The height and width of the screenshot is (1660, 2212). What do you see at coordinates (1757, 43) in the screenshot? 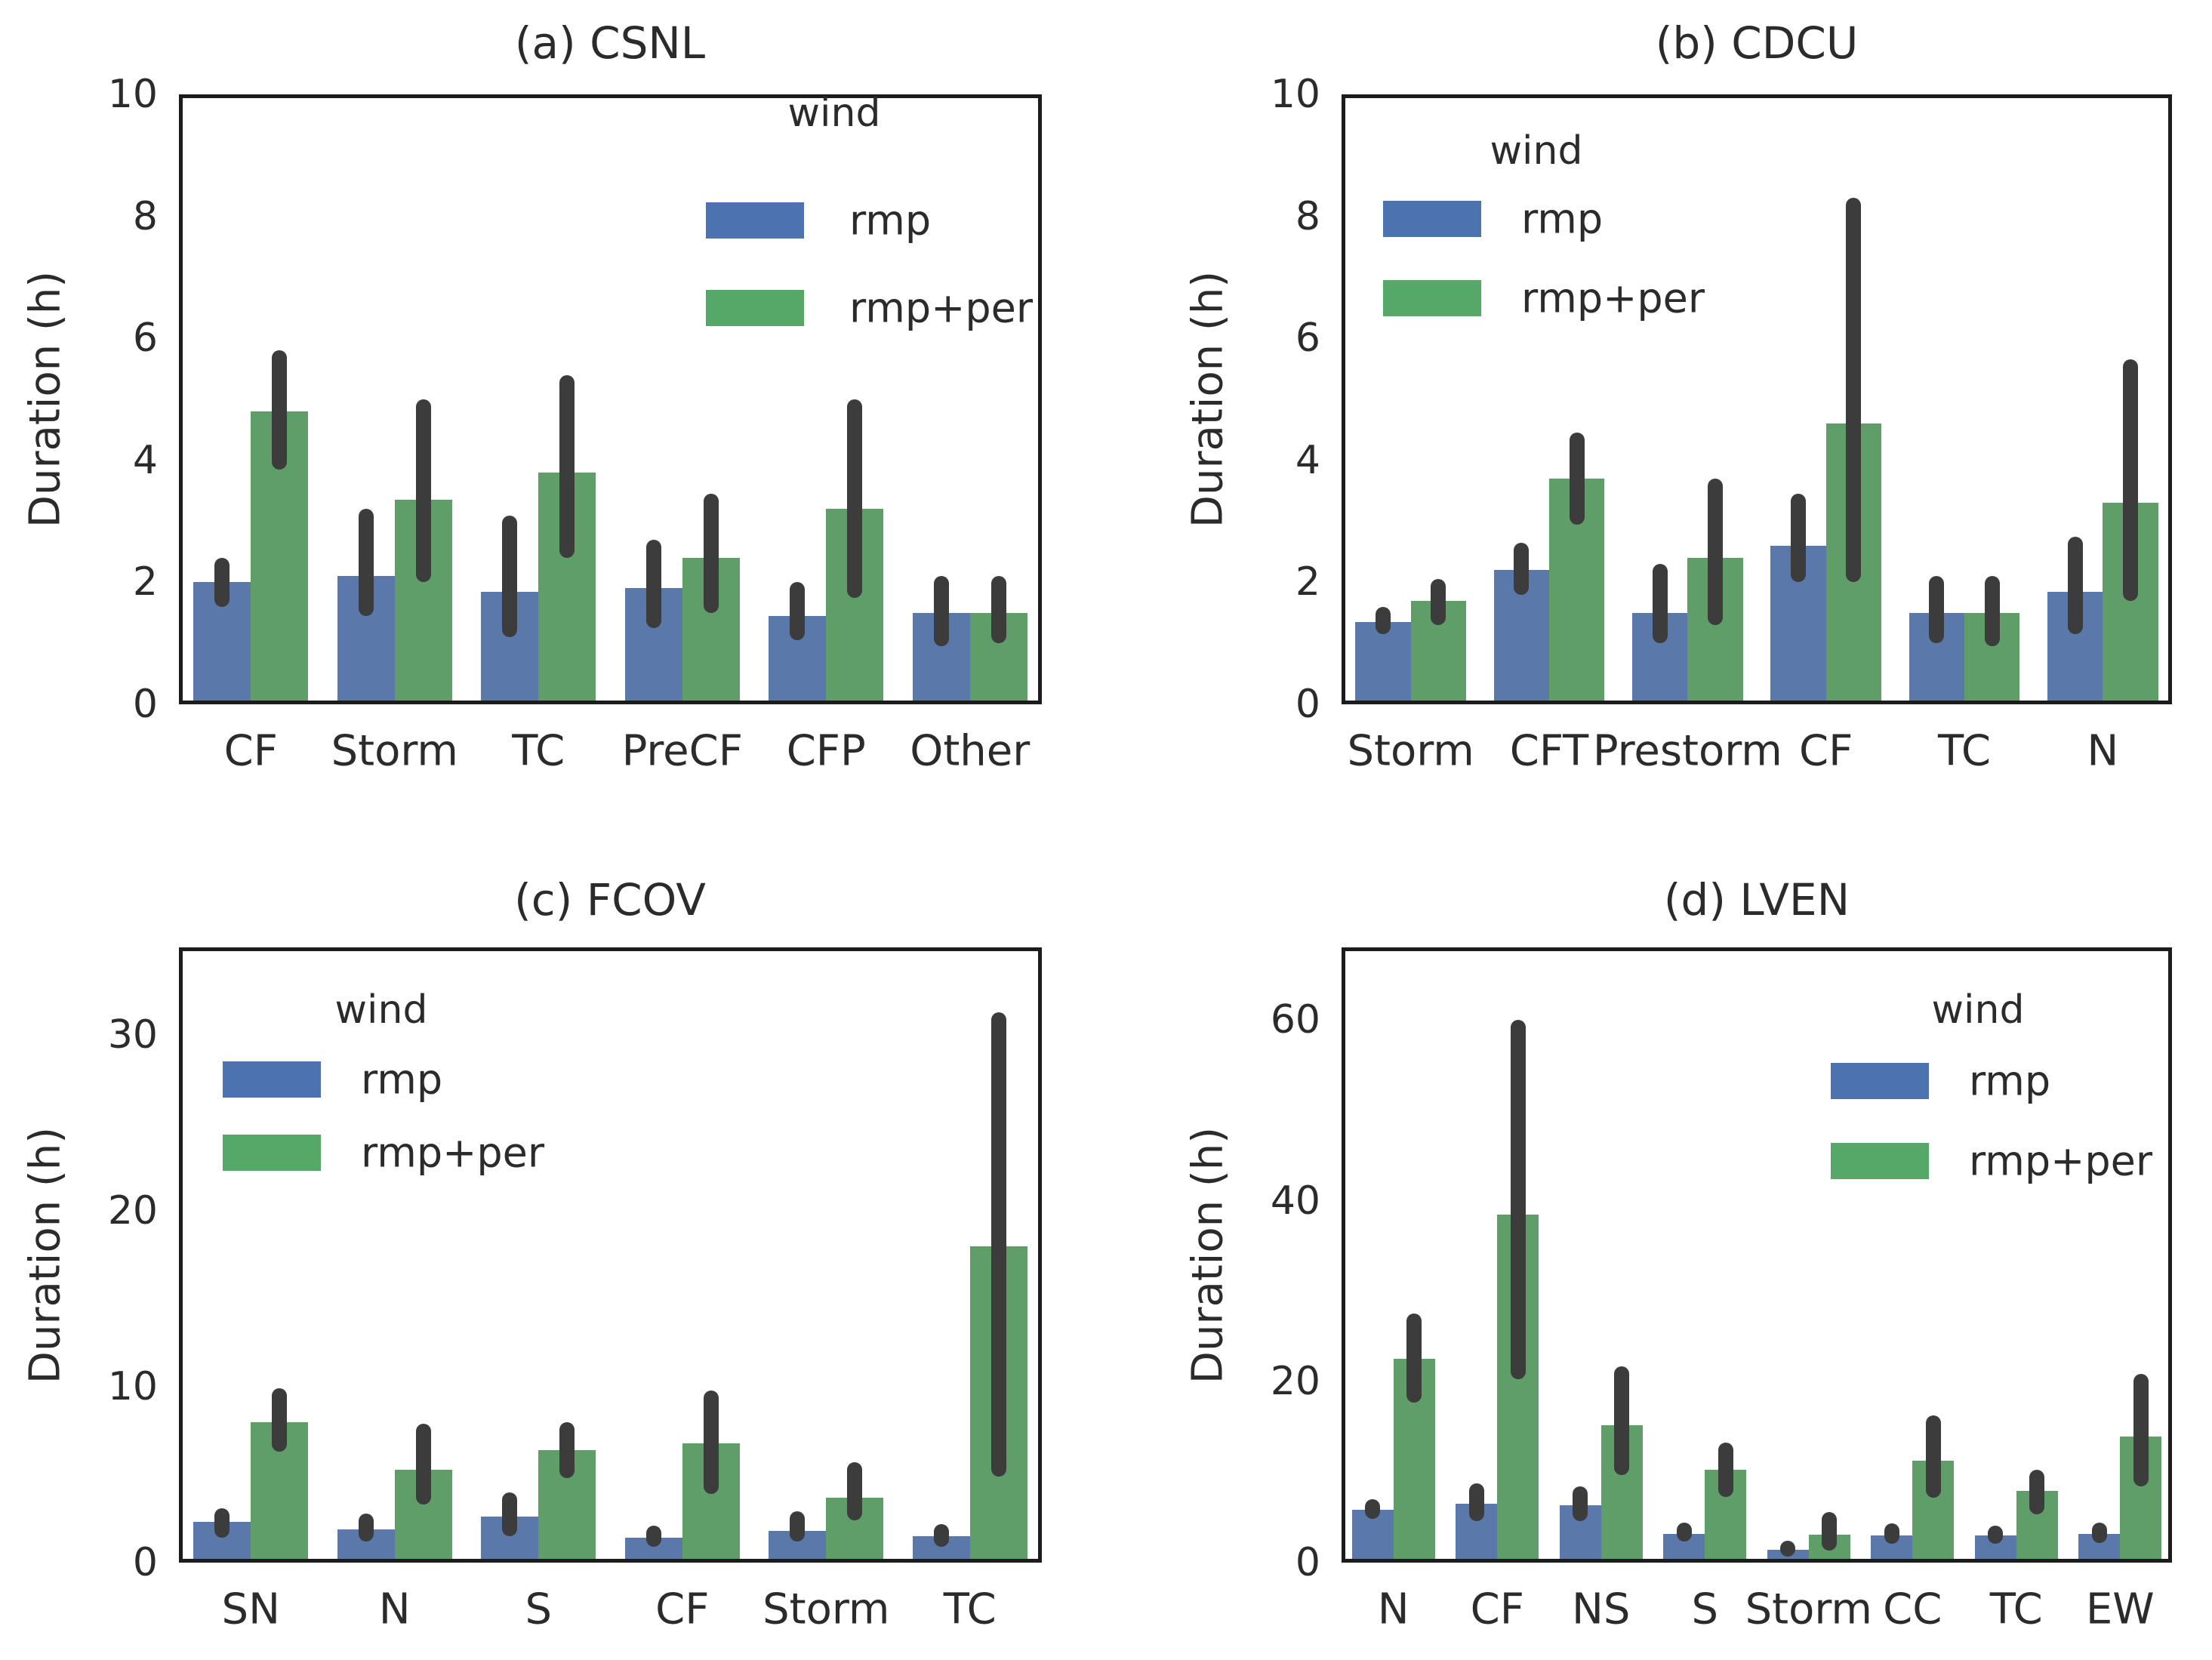
I see `panel-b-title: (b) CDCU` at bounding box center [1757, 43].